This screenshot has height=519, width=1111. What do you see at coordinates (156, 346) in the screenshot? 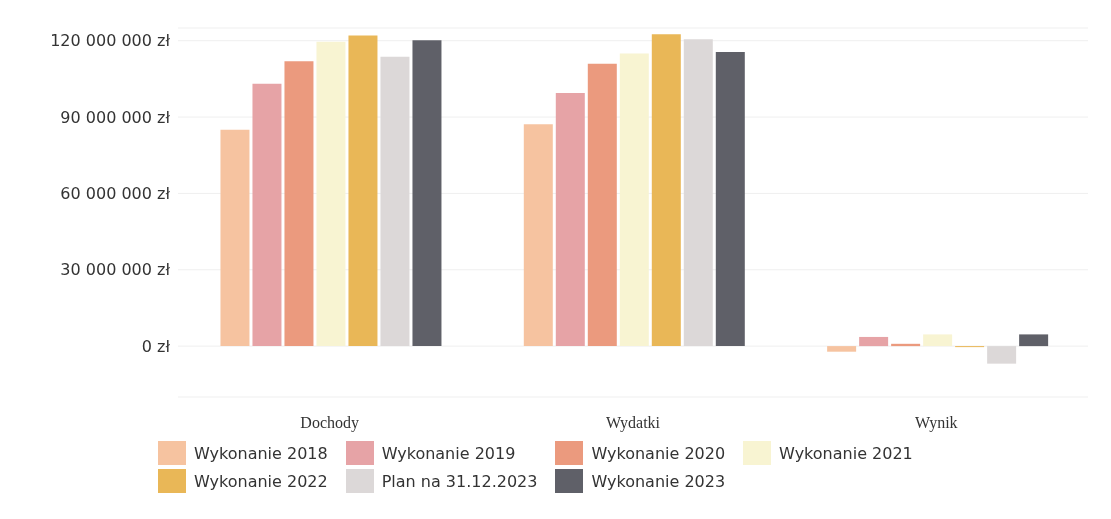
I see `y-tick-label: 0 zł` at bounding box center [156, 346].